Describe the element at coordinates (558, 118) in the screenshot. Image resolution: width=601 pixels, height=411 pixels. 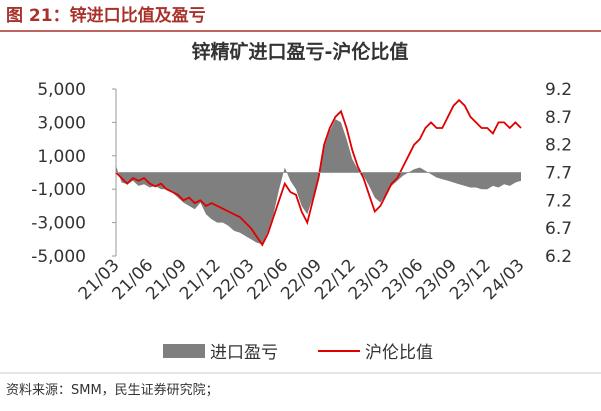
I see `y2-tick-label: 8.7` at that location.